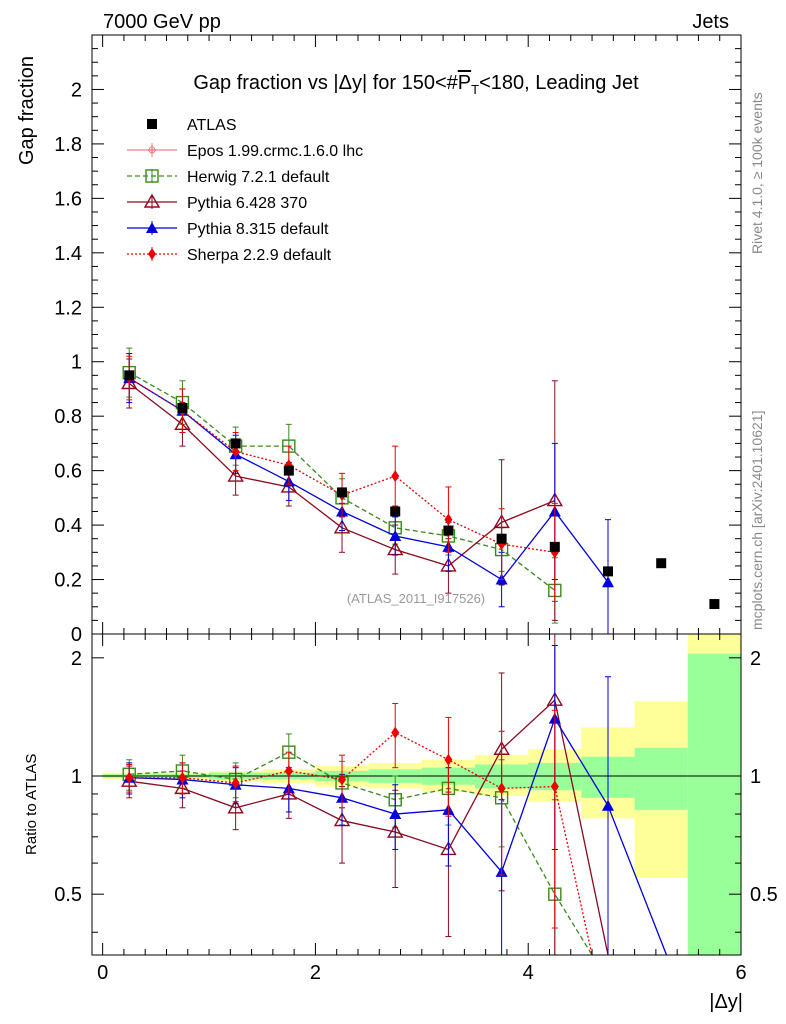  Describe the element at coordinates (68, 581) in the screenshot. I see `y-tick-label: 0.2` at that location.